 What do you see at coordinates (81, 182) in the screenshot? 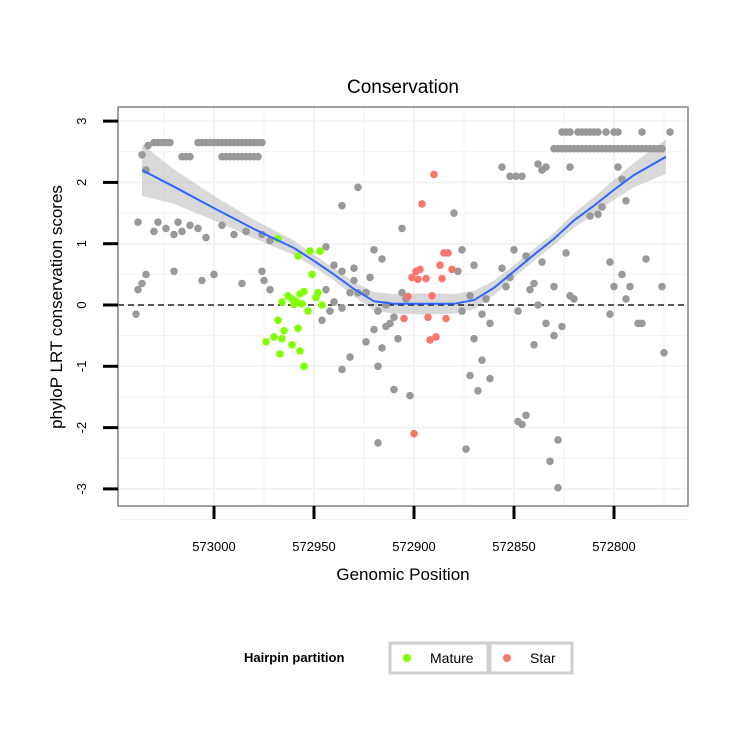
I see `y-tick-label: 2` at bounding box center [81, 182].